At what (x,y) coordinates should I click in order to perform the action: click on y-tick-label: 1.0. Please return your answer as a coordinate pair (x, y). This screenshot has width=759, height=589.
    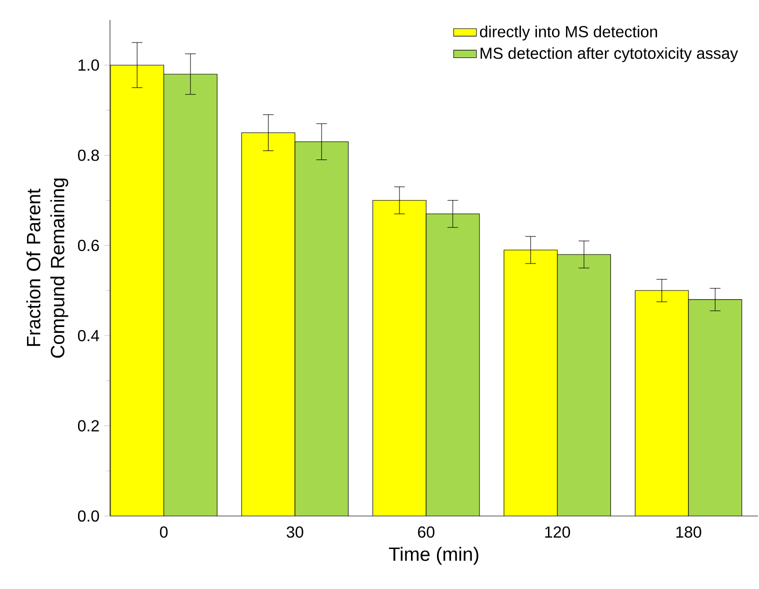
    Looking at the image, I should click on (88, 65).